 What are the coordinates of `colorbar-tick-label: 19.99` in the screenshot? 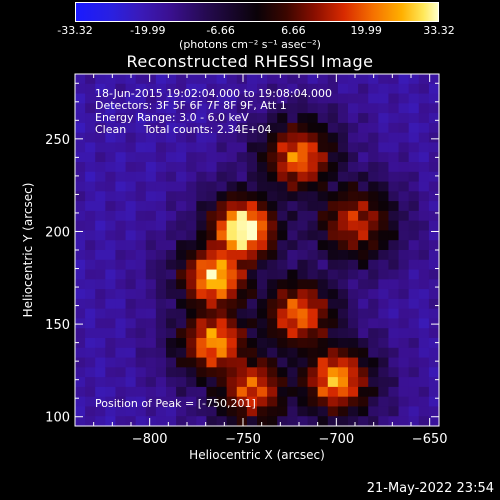 It's located at (366, 30).